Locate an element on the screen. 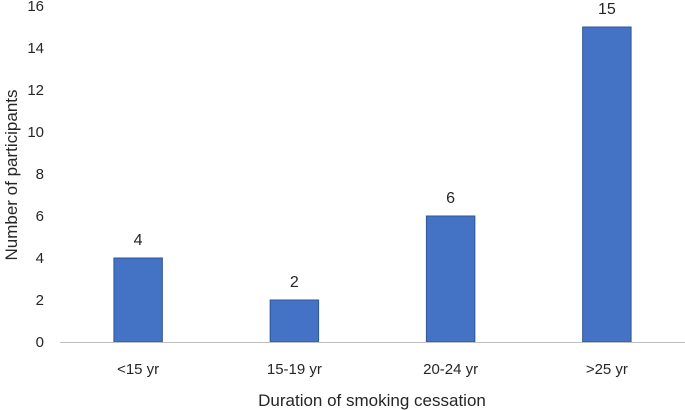 This screenshot has width=685, height=410. y-tick-label: 14 is located at coordinates (35, 48).